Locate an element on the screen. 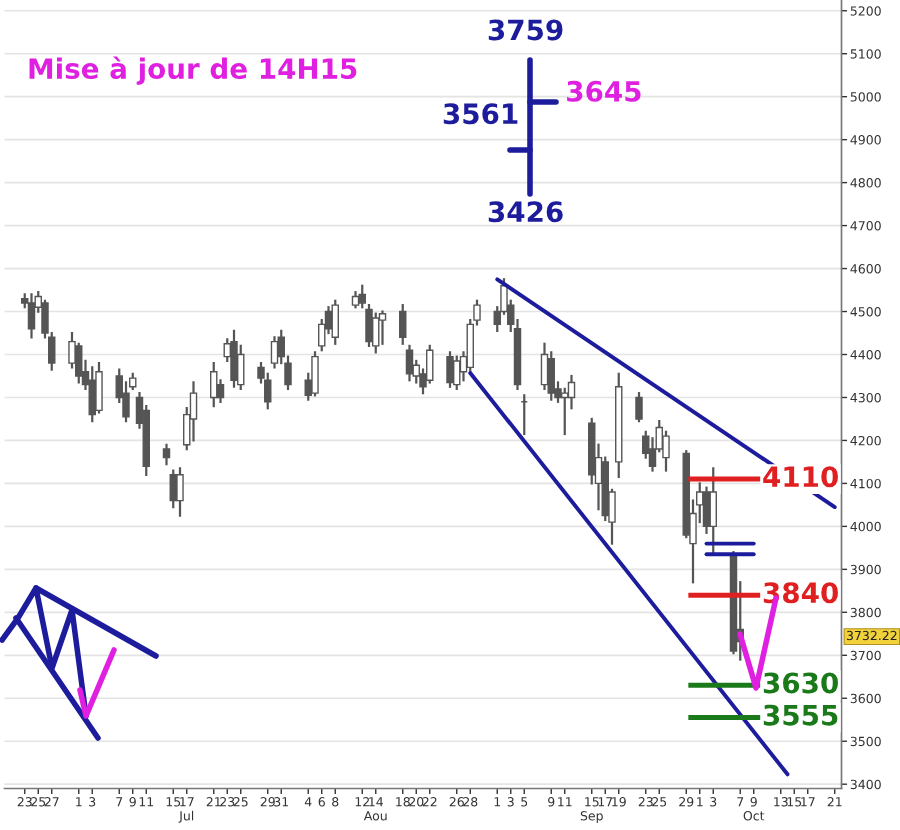 This screenshot has width=900, height=830. annotation: 3759 is located at coordinates (525, 30).